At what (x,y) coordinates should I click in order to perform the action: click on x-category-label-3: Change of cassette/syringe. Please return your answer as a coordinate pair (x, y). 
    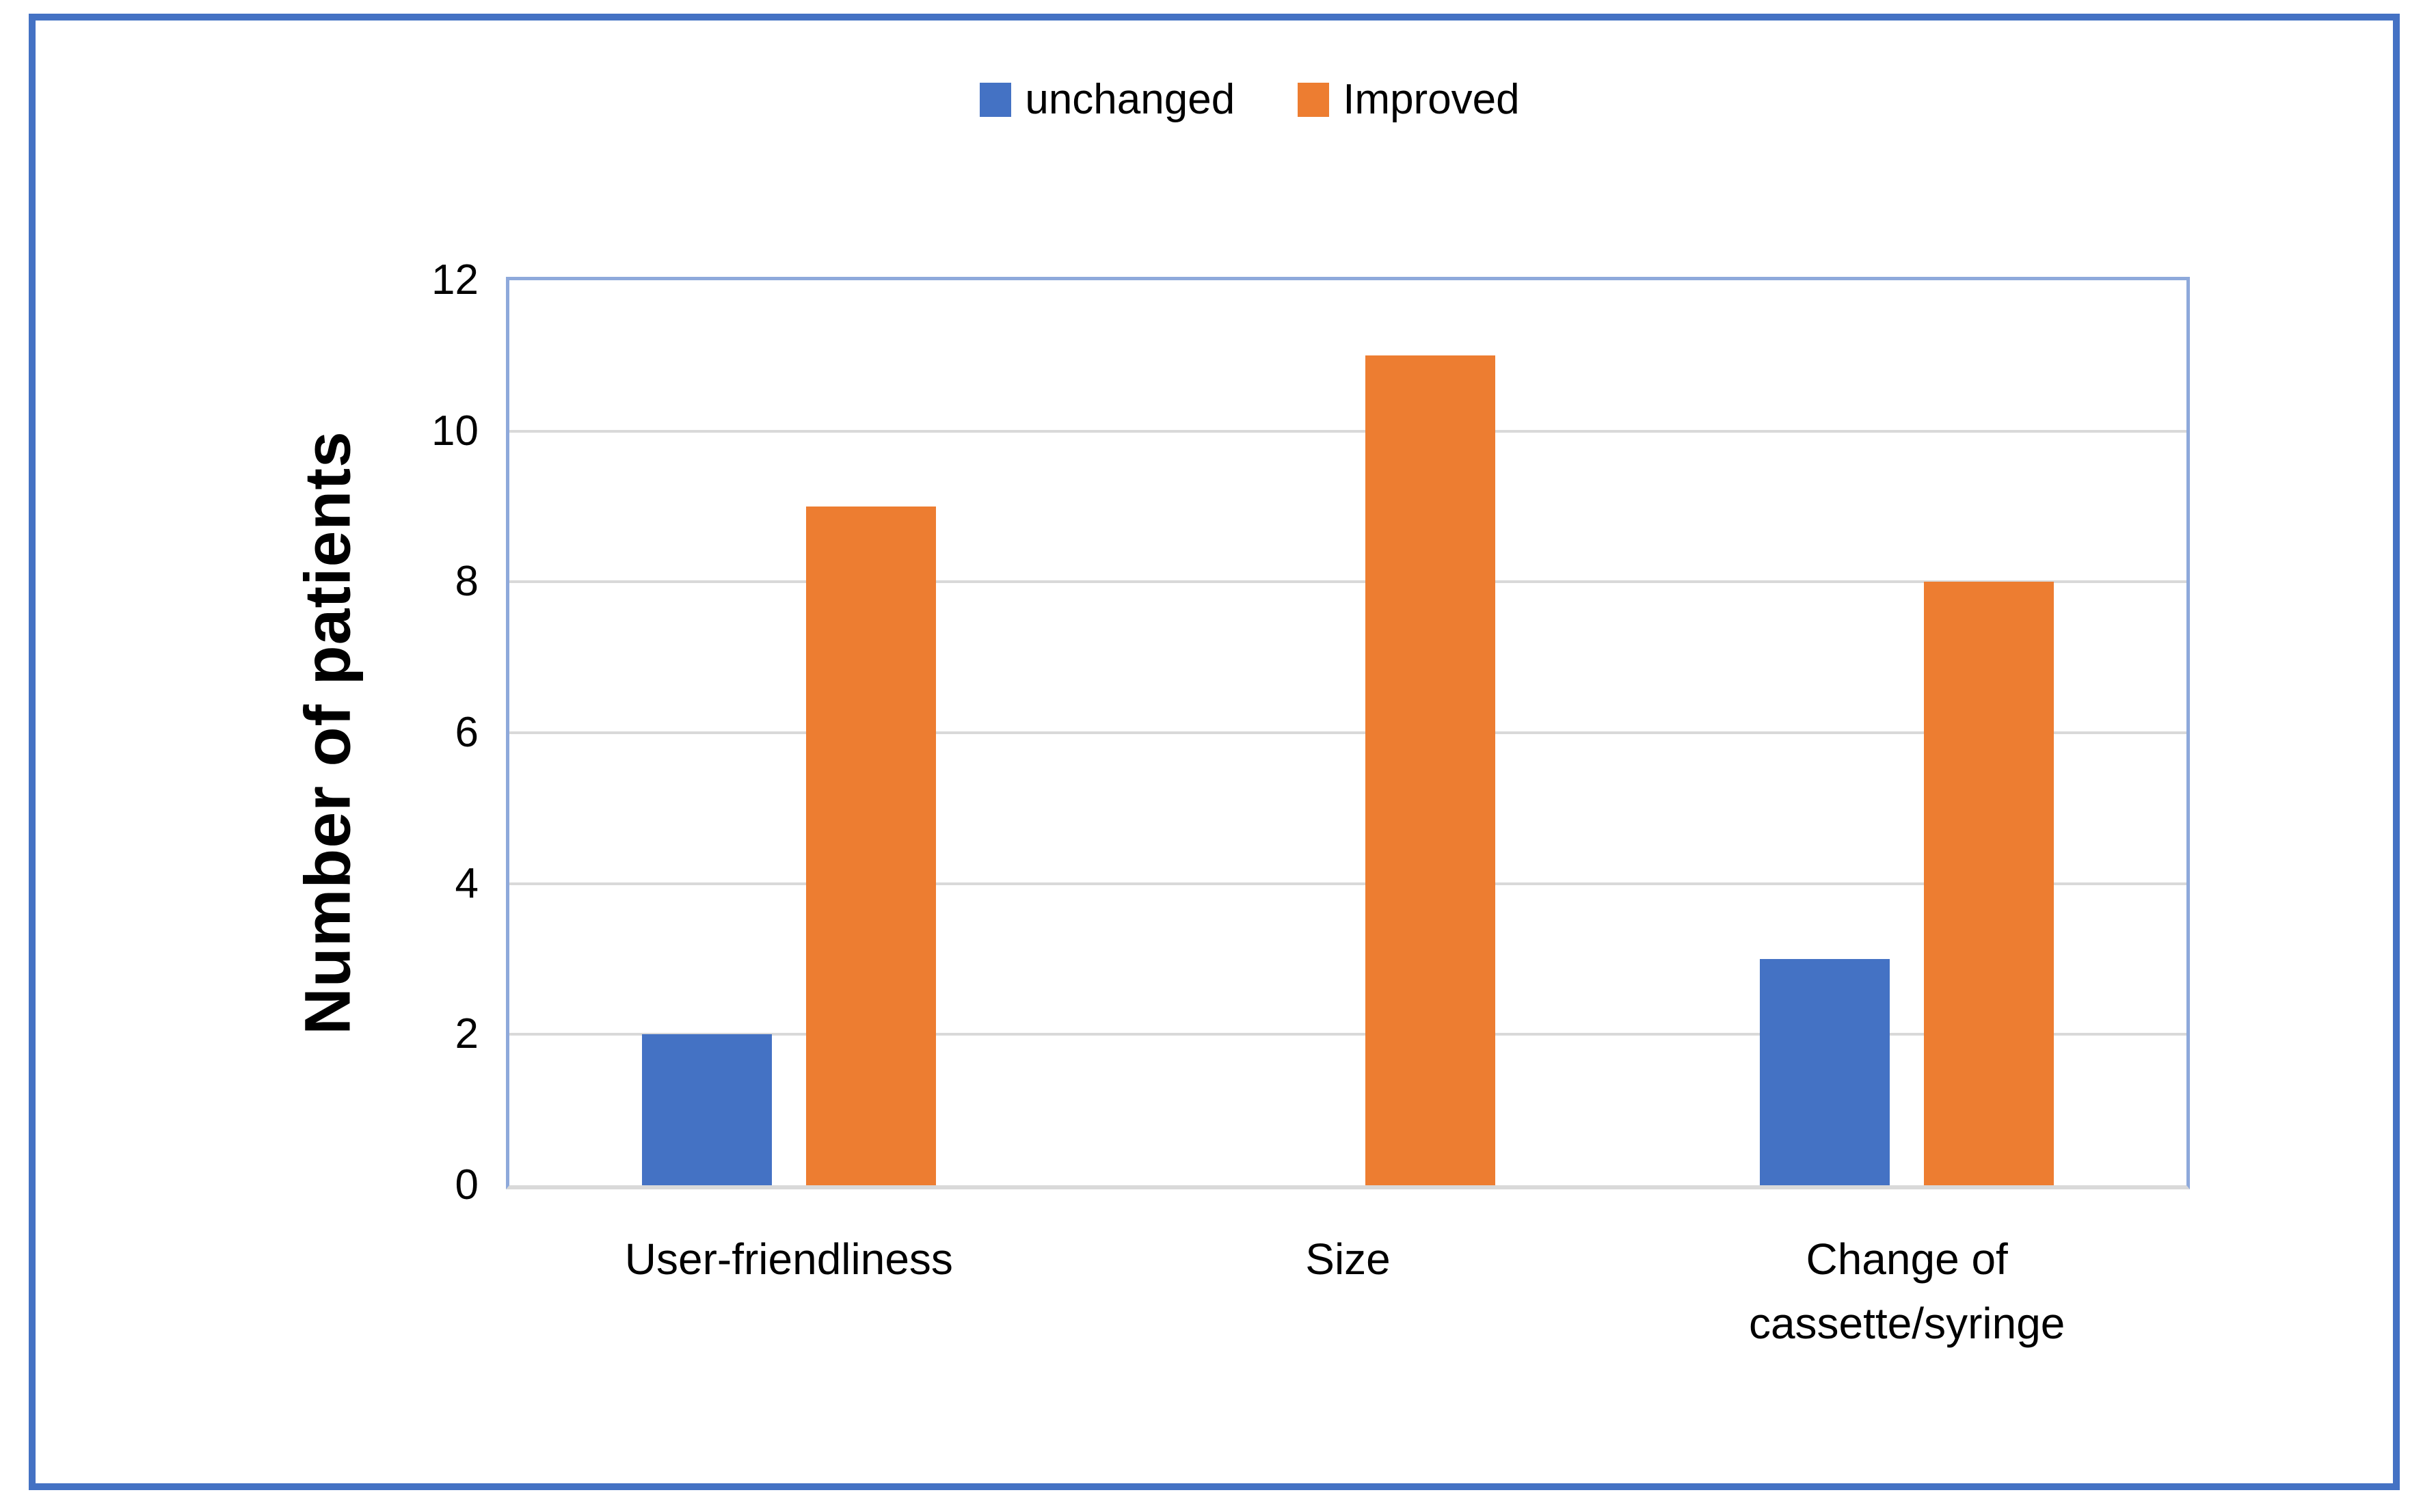
    Looking at the image, I should click on (1907, 1291).